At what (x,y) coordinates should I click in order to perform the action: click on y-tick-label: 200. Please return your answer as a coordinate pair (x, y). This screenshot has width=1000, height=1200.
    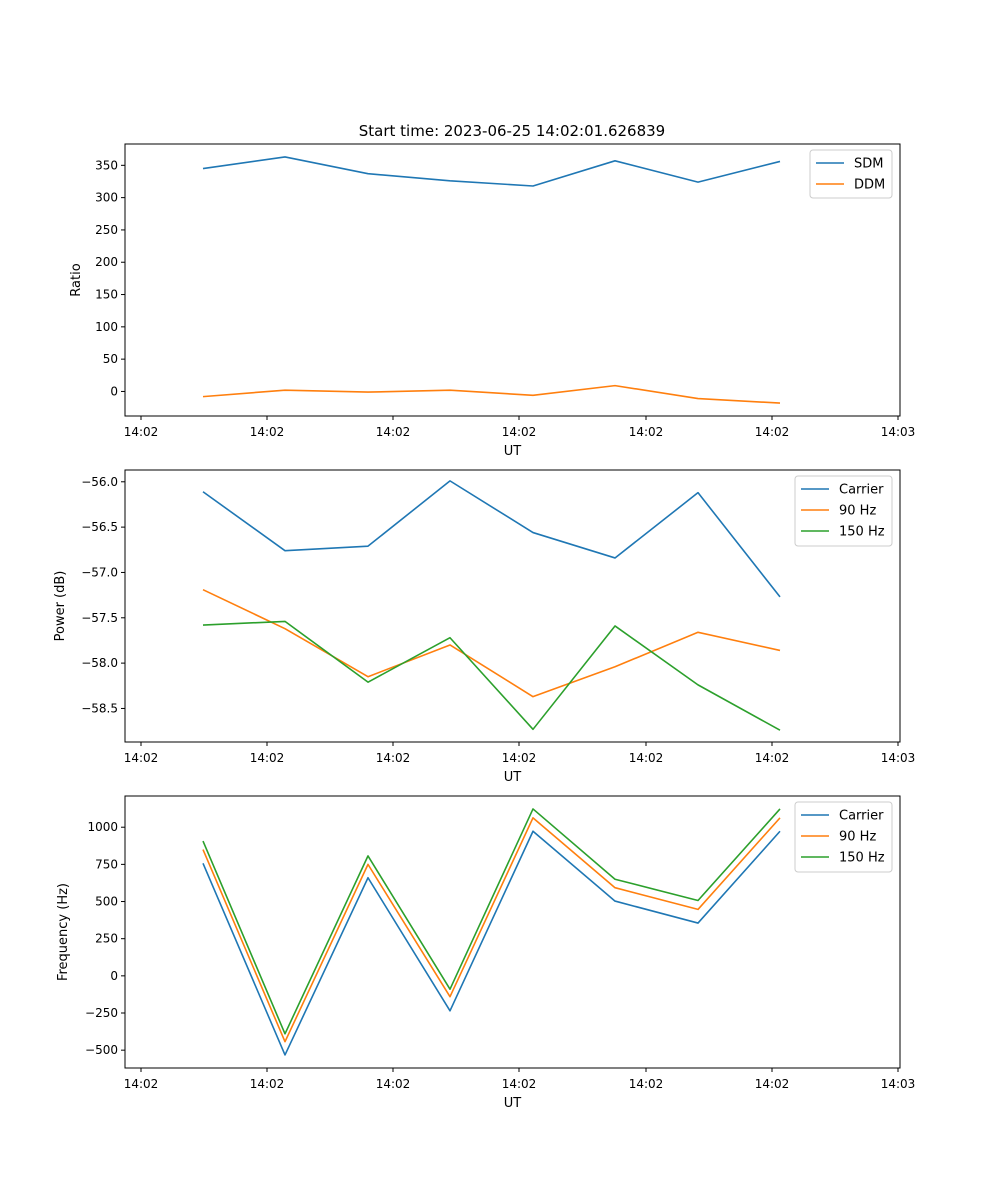
    Looking at the image, I should click on (106, 262).